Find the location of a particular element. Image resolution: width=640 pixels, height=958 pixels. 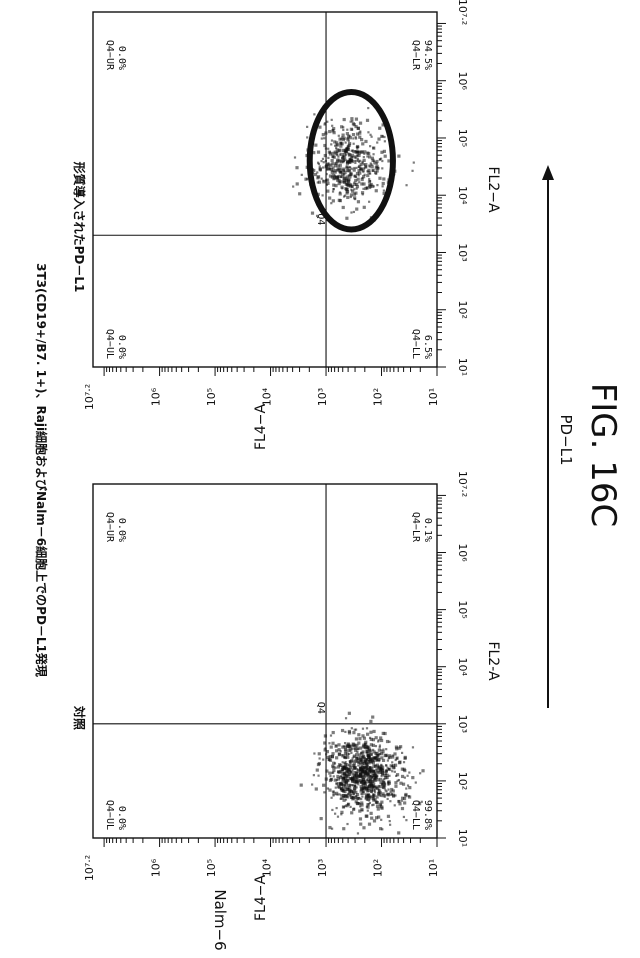

y-tick-label: 10⁴ is located at coordinates (267, 867).